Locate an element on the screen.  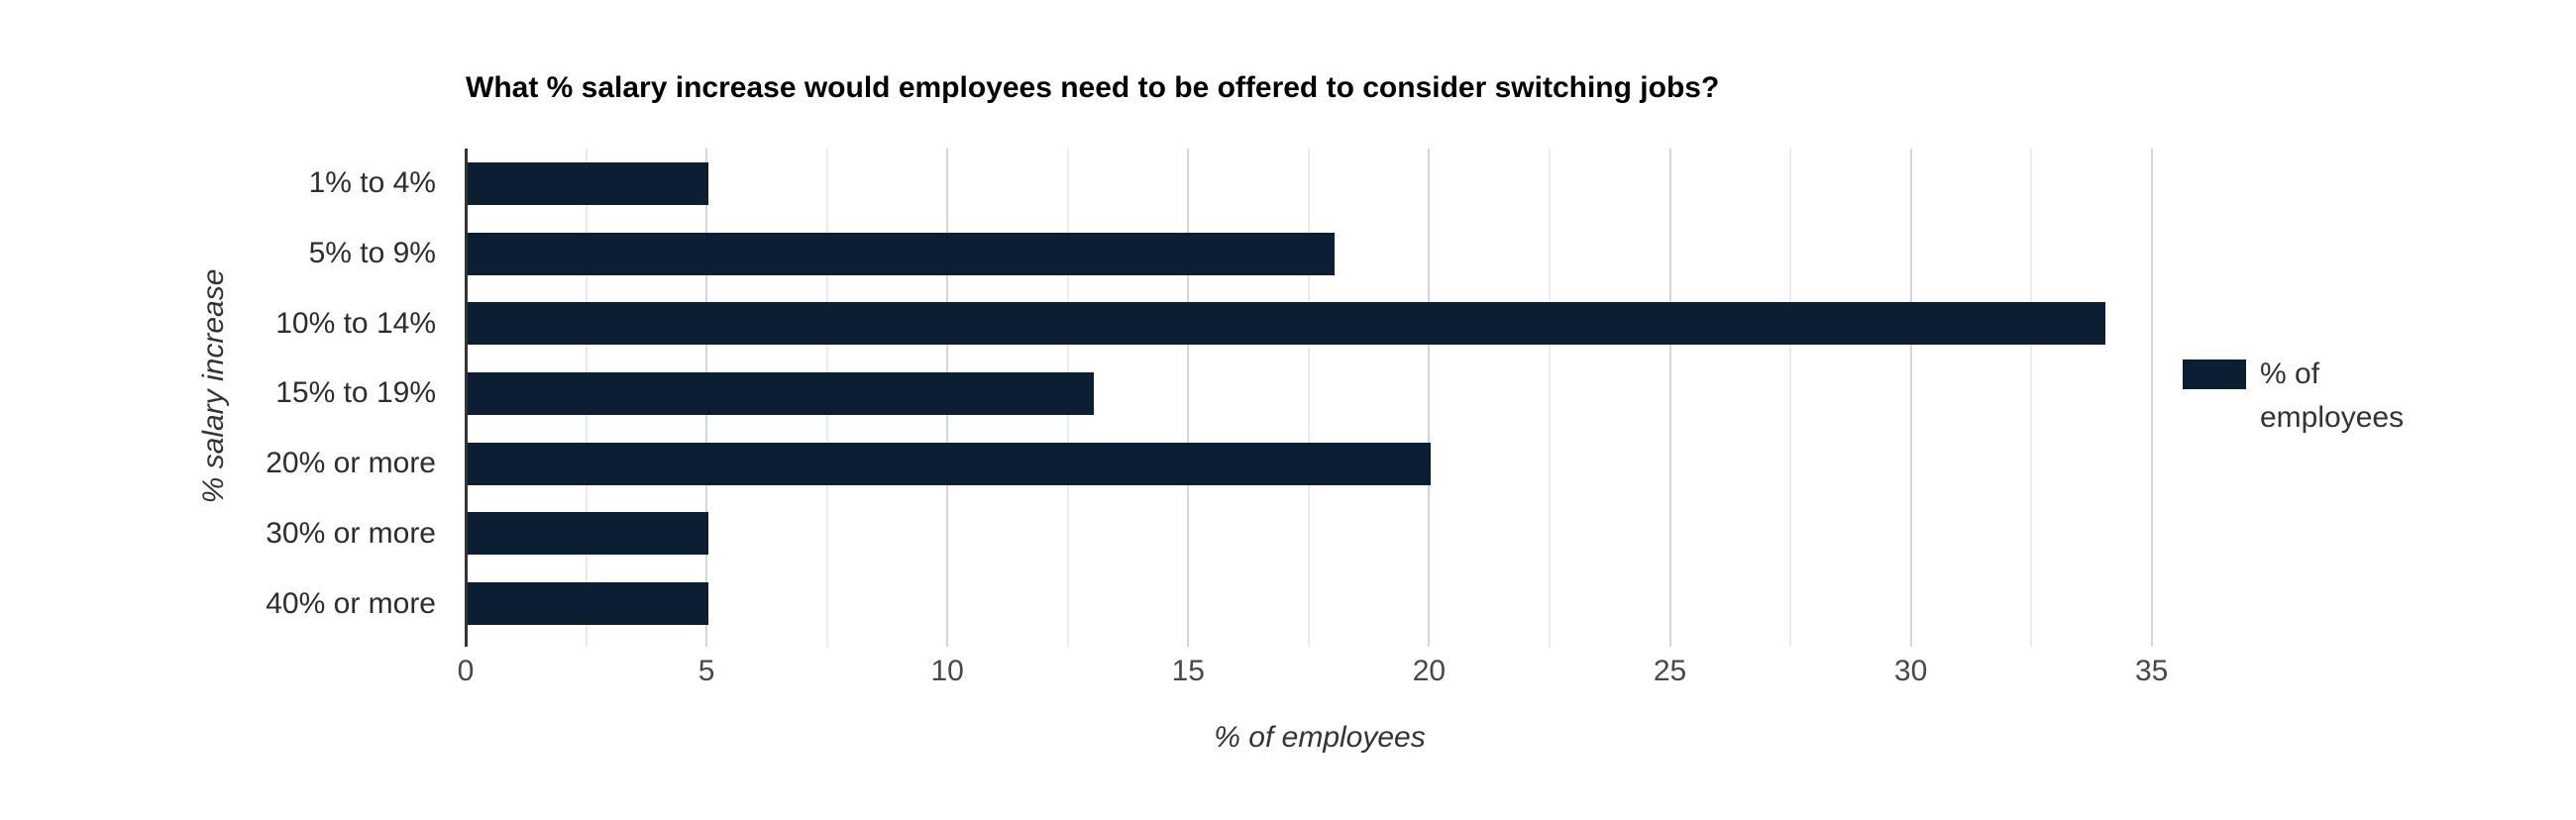
x-tick-label: 15 is located at coordinates (1188, 671).